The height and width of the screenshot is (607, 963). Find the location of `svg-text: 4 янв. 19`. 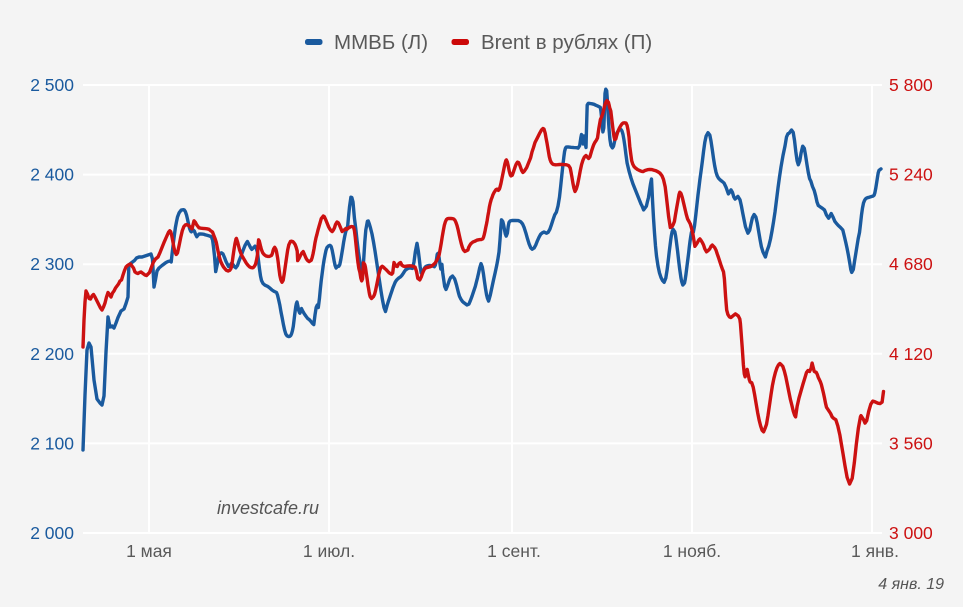

svg-text: 4 янв. 19 is located at coordinates (911, 584).